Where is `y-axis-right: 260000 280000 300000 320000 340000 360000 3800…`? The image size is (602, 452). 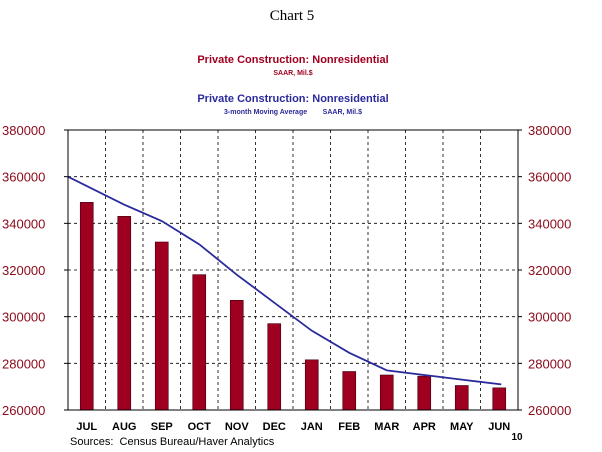
y-axis-right: 260000 280000 300000 320000 340000 360000 3800… is located at coordinates (544, 270).